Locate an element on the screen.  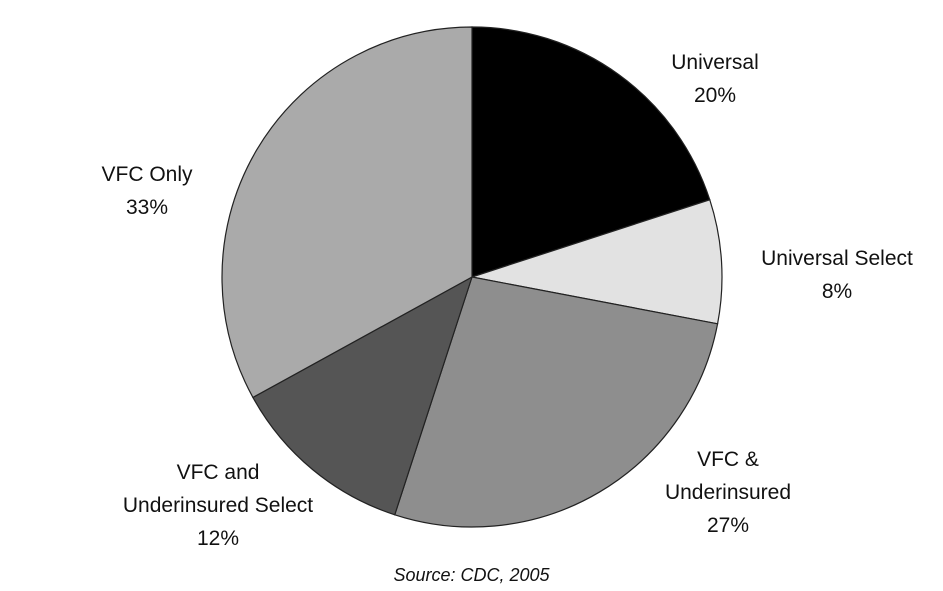
value-label: 8% is located at coordinates (837, 291).